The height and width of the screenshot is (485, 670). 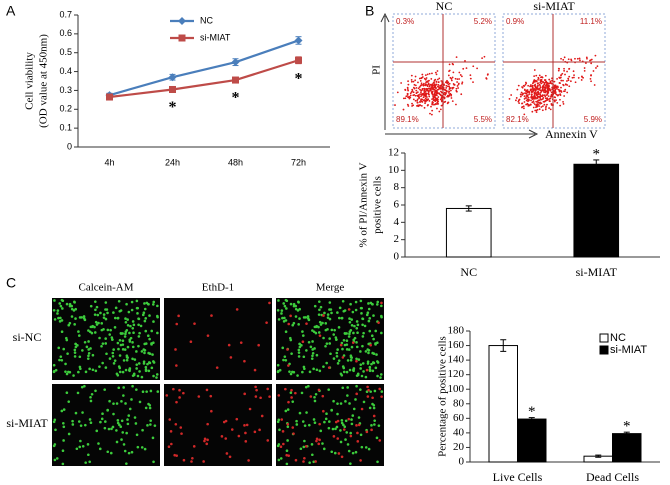 I want to click on panel-label: A, so click(x=11, y=11).